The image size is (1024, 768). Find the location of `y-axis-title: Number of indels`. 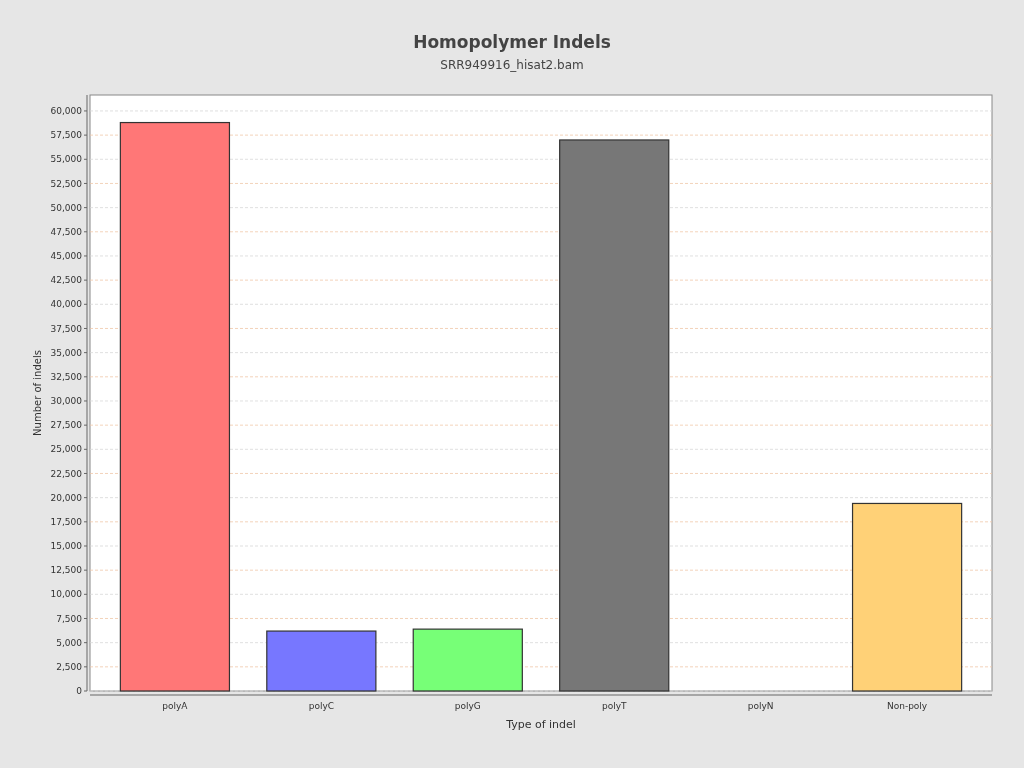

y-axis-title: Number of indels is located at coordinates (37, 393).